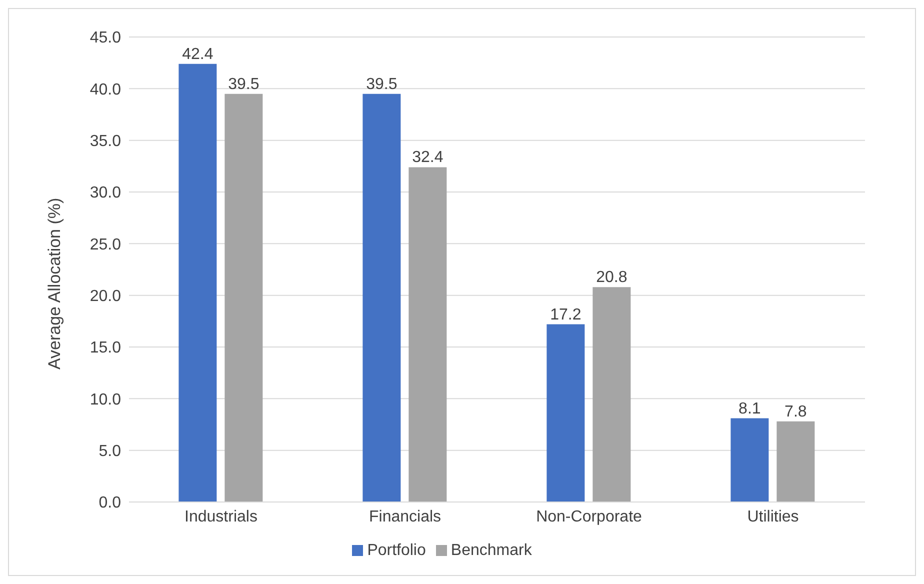 The height and width of the screenshot is (584, 924). I want to click on y-tick-label: 5.0, so click(110, 451).